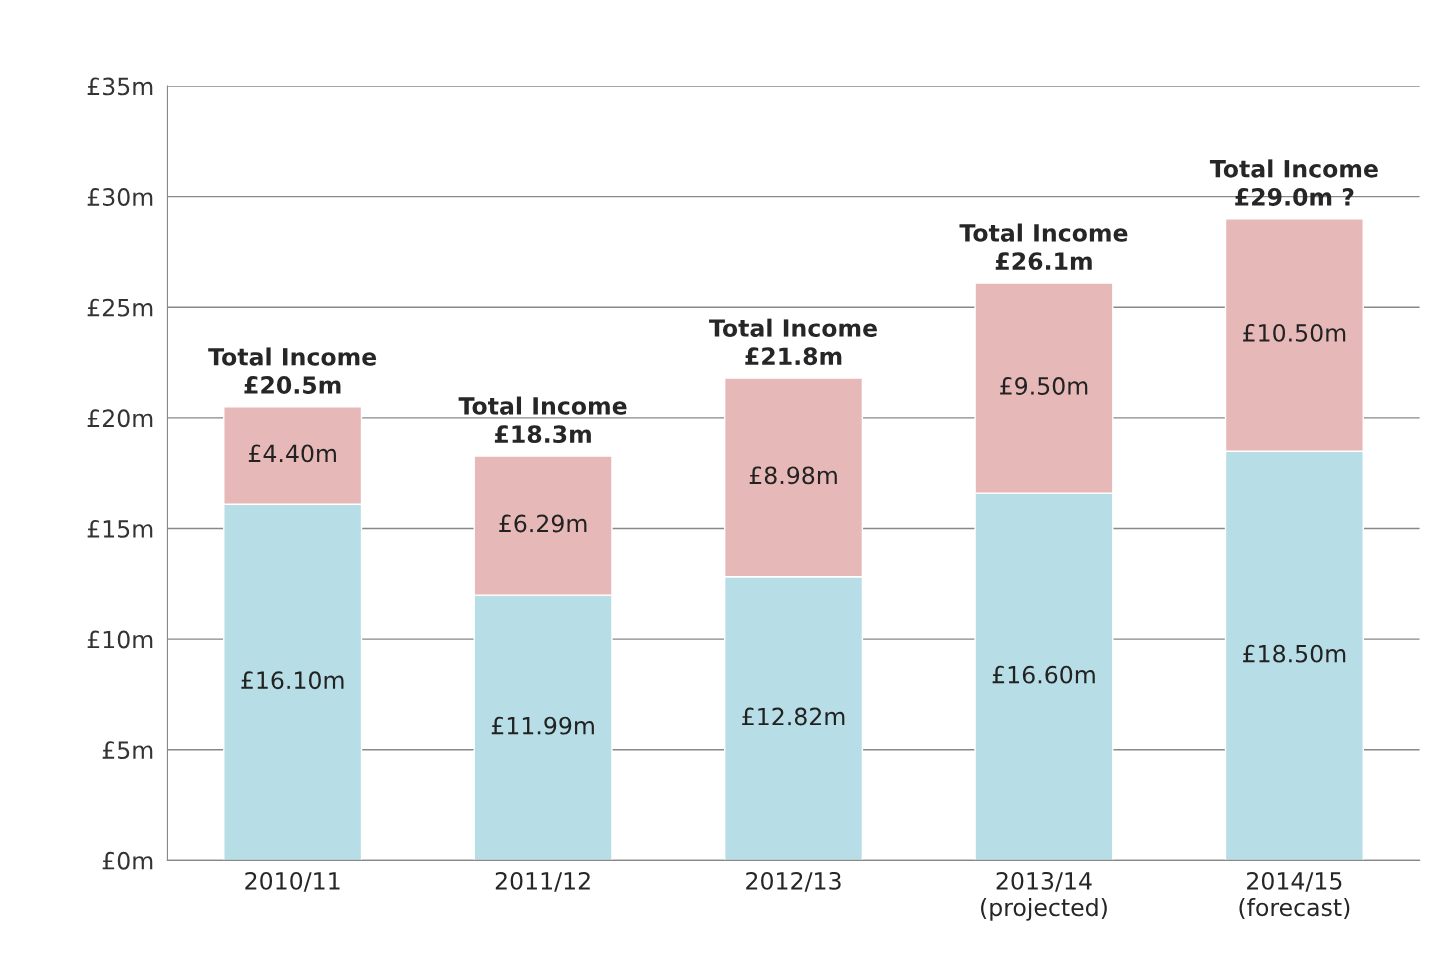  Describe the element at coordinates (793, 716) in the screenshot. I see `data-label: £12.82m` at that location.